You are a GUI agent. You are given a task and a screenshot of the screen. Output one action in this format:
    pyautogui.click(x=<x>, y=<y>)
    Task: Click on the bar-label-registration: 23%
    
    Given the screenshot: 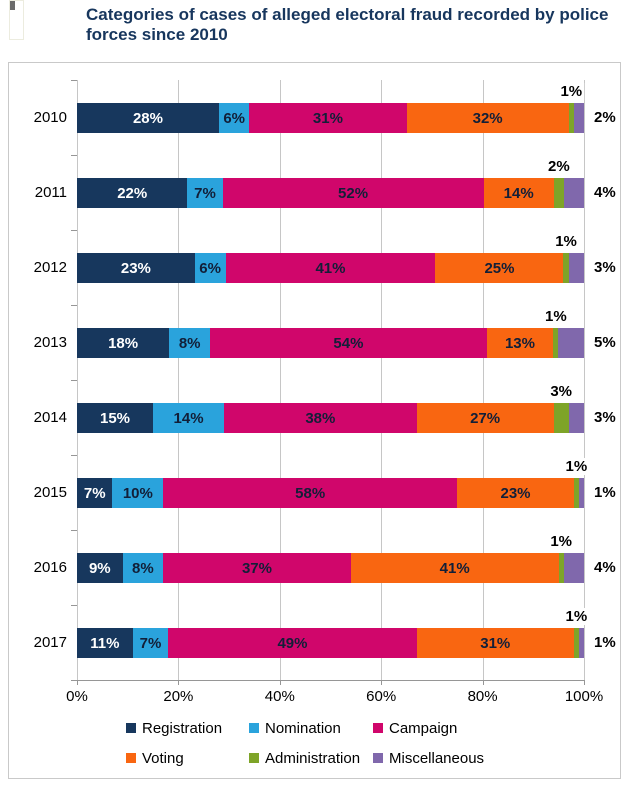 What is the action you would take?
    pyautogui.click(x=135, y=268)
    